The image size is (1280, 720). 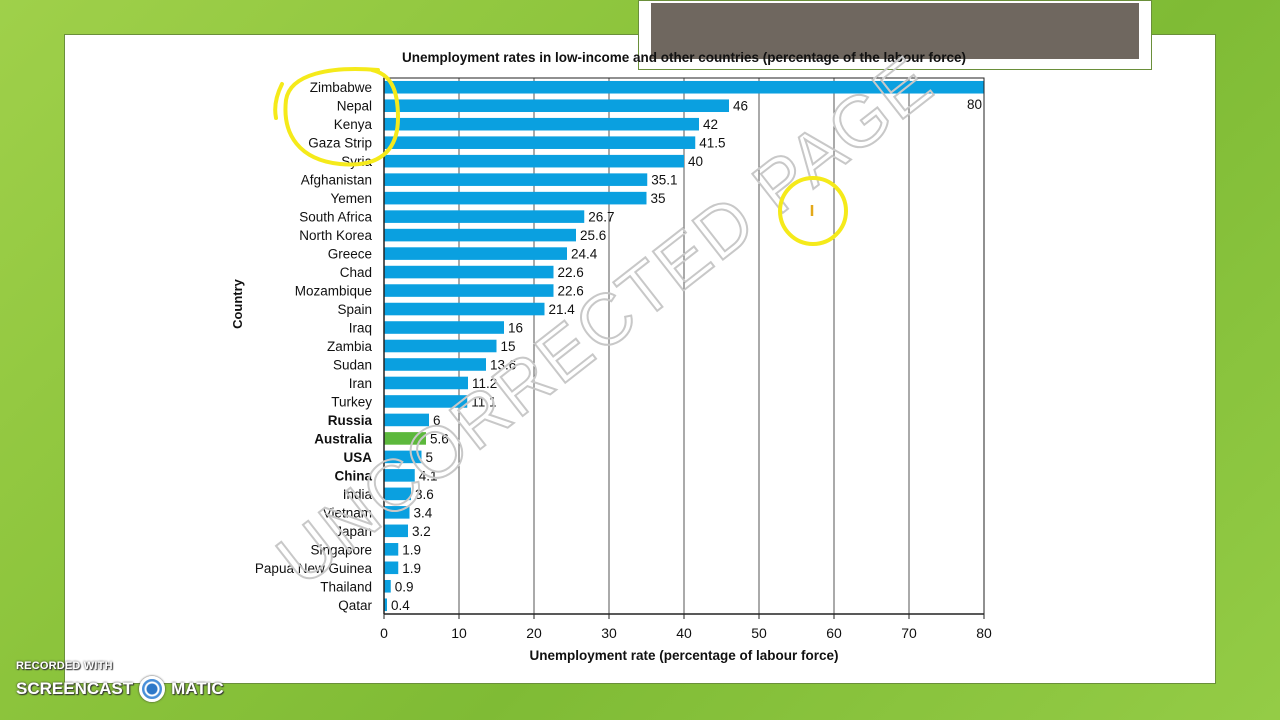 I want to click on category-label-turkey: Turkey, so click(x=351, y=401).